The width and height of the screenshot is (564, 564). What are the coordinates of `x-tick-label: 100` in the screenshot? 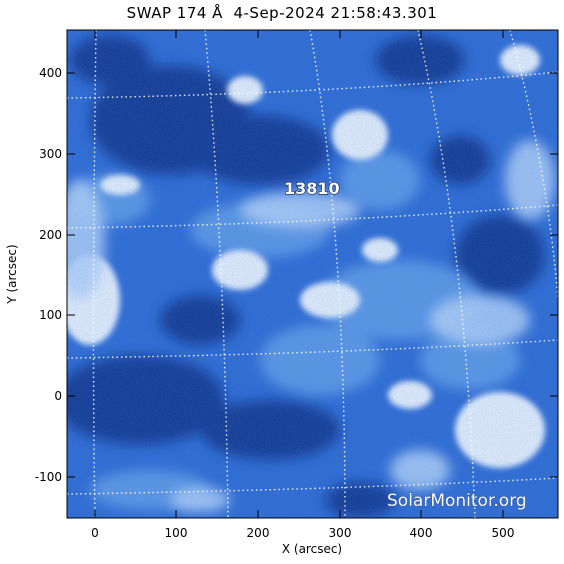 It's located at (176, 533).